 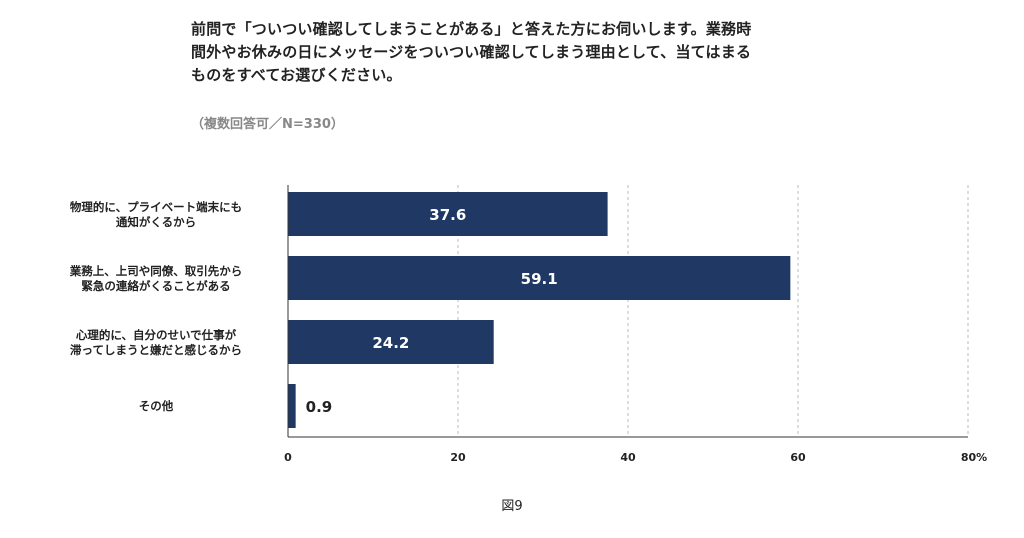 I want to click on category-label-2-line-1: 業務上、上司や同僚、取引先から, so click(x=156, y=271).